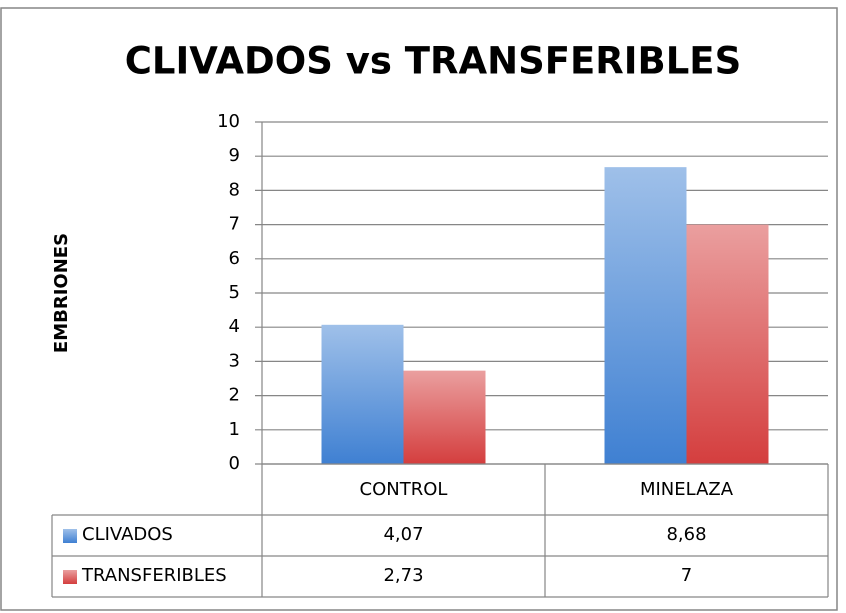 The width and height of the screenshot is (846, 613). What do you see at coordinates (404, 489) in the screenshot?
I see `x-tick-label: CONTROL` at bounding box center [404, 489].